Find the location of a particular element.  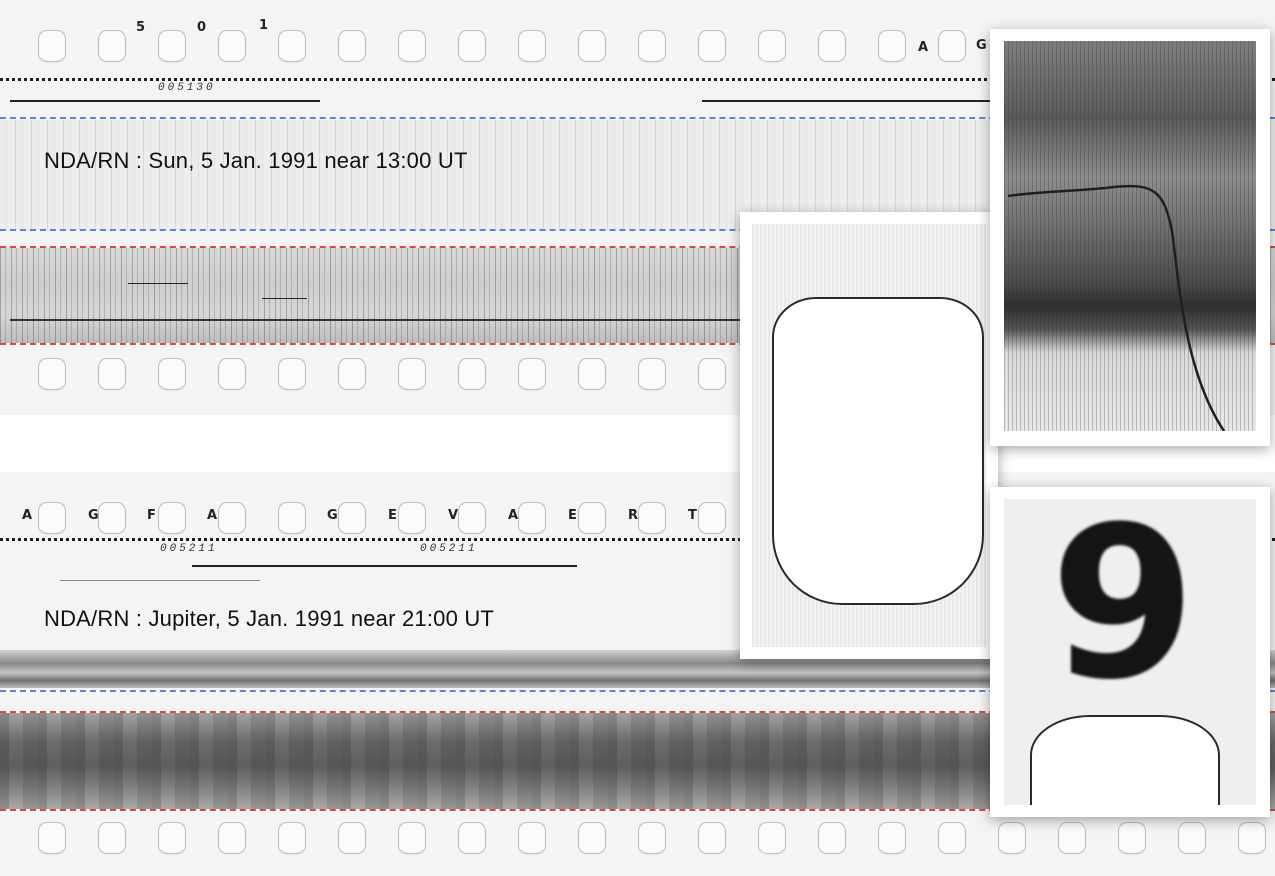

sun-caption: NDA/RN : Sun, 5 Jan. 1991 near 13:00 UT is located at coordinates (256, 160).